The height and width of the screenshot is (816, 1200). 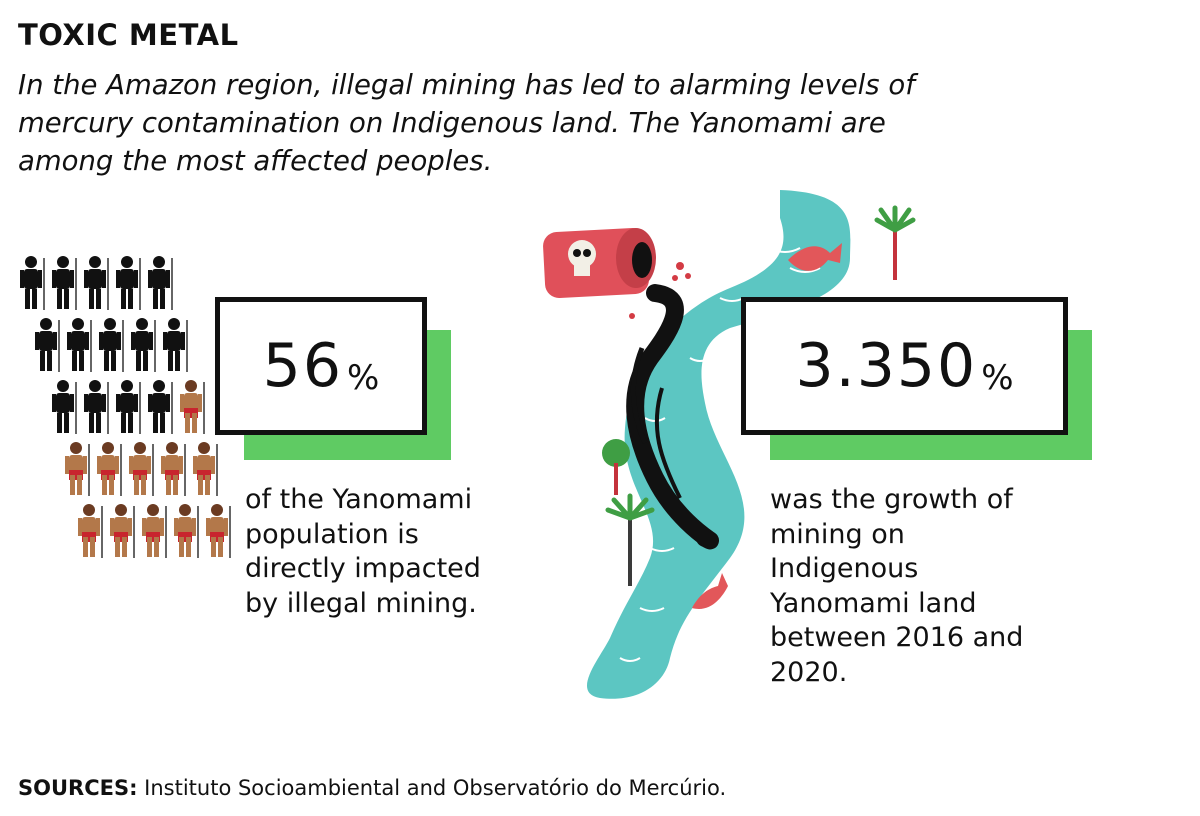 I want to click on population-pictogram, so click(x=125, y=407).